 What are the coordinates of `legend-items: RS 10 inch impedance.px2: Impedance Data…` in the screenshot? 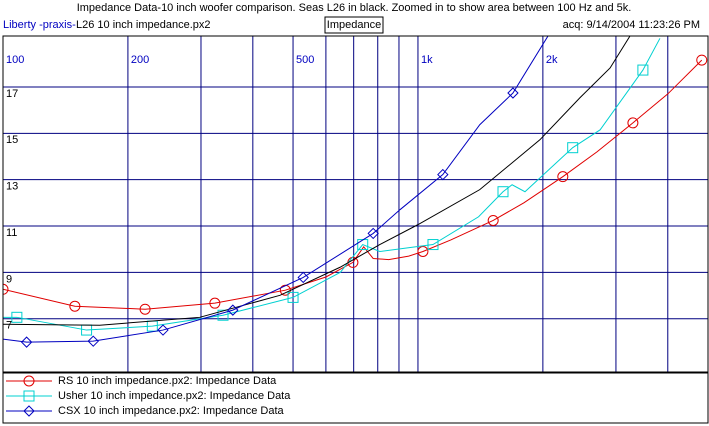 It's located at (148, 396).